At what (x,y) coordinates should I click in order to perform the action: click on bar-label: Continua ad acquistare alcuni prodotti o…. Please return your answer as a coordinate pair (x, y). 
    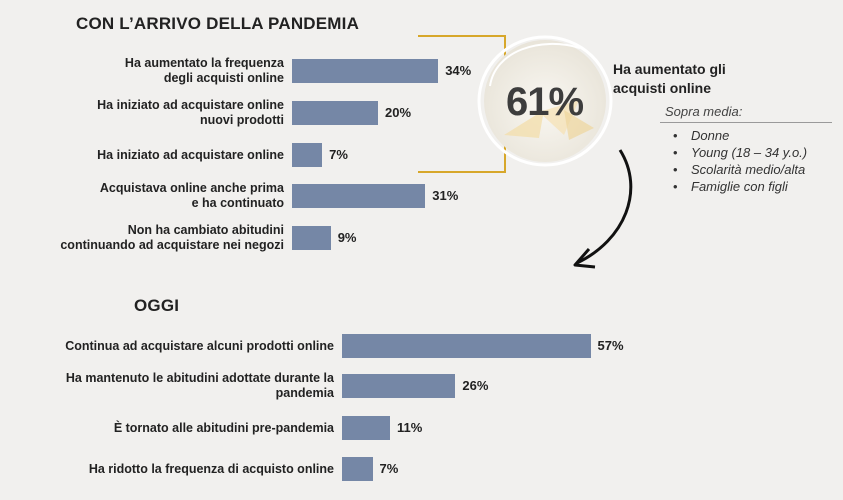
    Looking at the image, I should click on (199, 345).